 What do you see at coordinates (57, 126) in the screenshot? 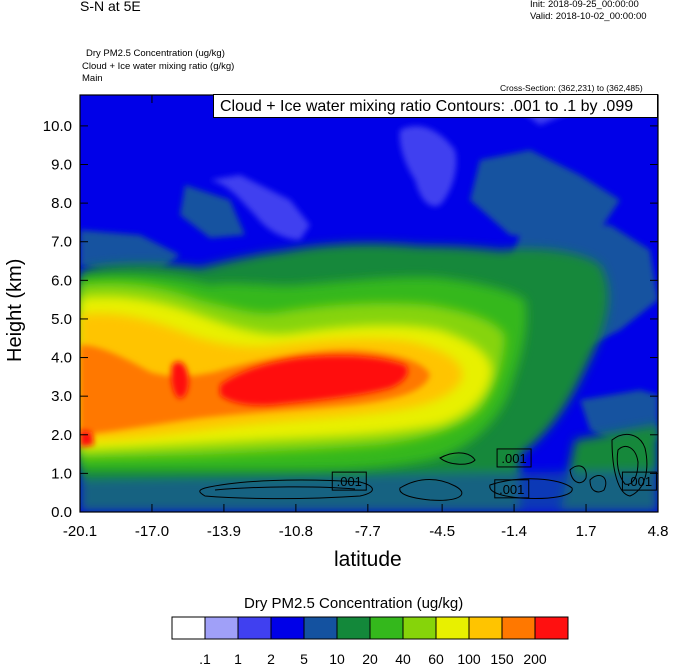
I see `y-tick-label: 10.0` at bounding box center [57, 126].